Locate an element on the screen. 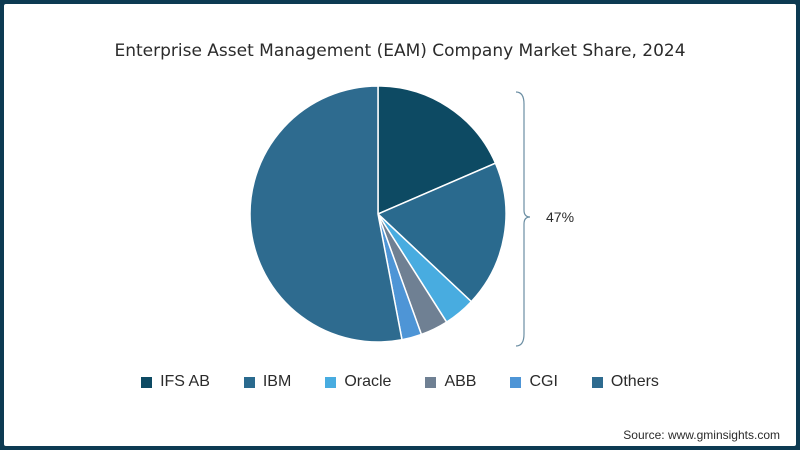 This screenshot has height=450, width=800. legend-item-ifs-ab: IFS AB is located at coordinates (175, 382).